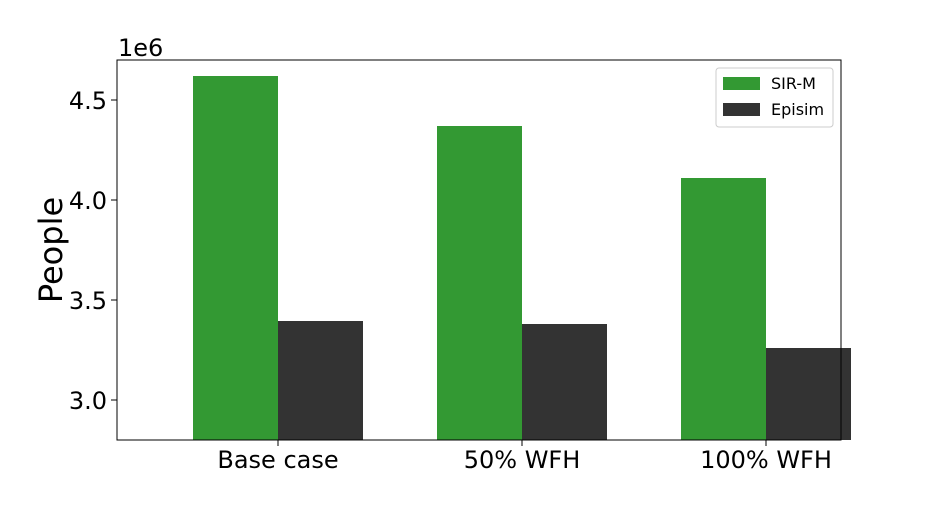 The image size is (936, 508). What do you see at coordinates (479, 283) in the screenshot?
I see `bar-sir-m-50-wfh` at bounding box center [479, 283].